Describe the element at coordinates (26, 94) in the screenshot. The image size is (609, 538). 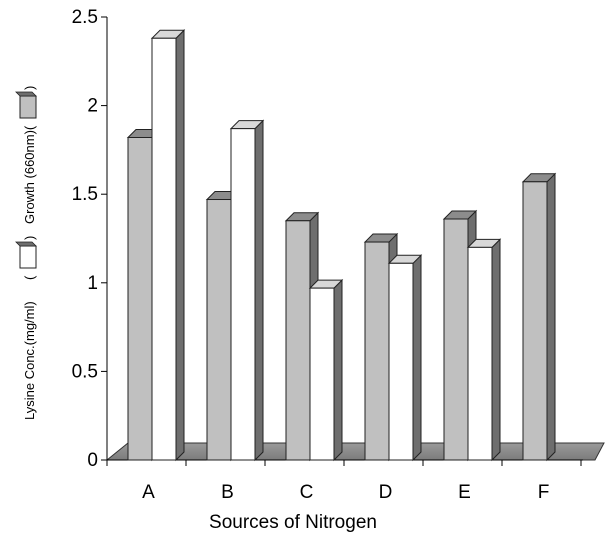
I see `legend-swatch-growth-side` at that location.